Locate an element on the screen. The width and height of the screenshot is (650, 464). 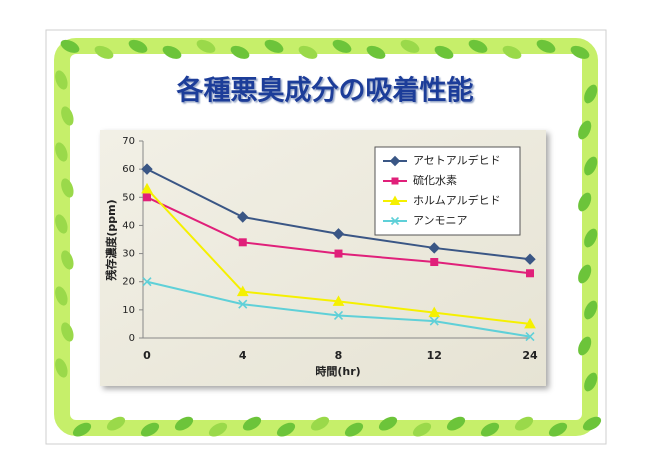
y-tick-label: 70 is located at coordinates (128, 141).